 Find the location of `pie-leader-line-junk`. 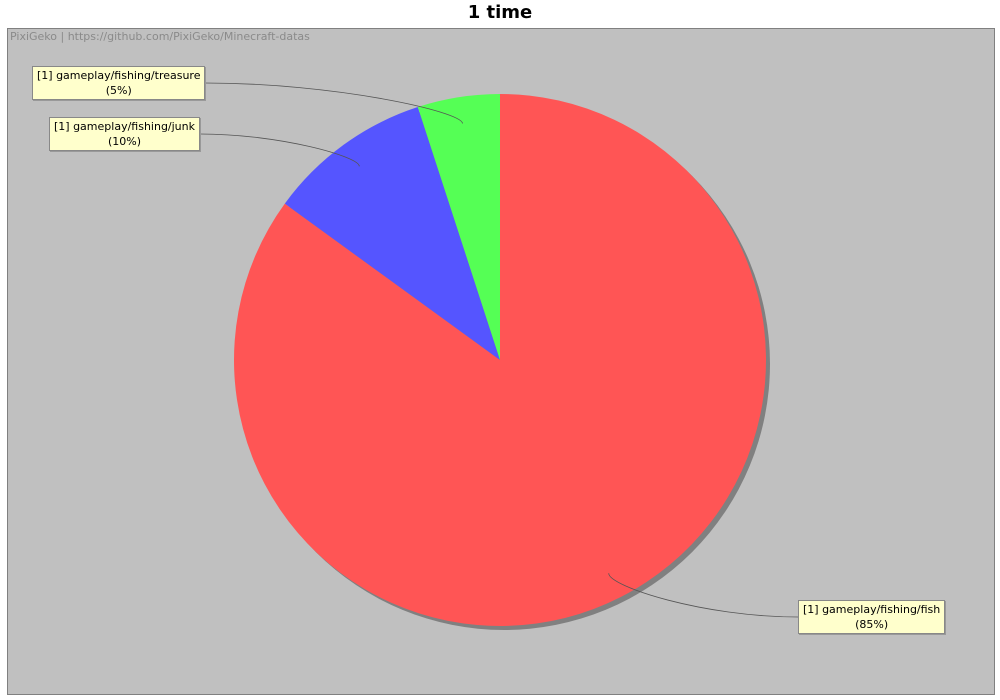

pie-leader-line-junk is located at coordinates (279, 150).